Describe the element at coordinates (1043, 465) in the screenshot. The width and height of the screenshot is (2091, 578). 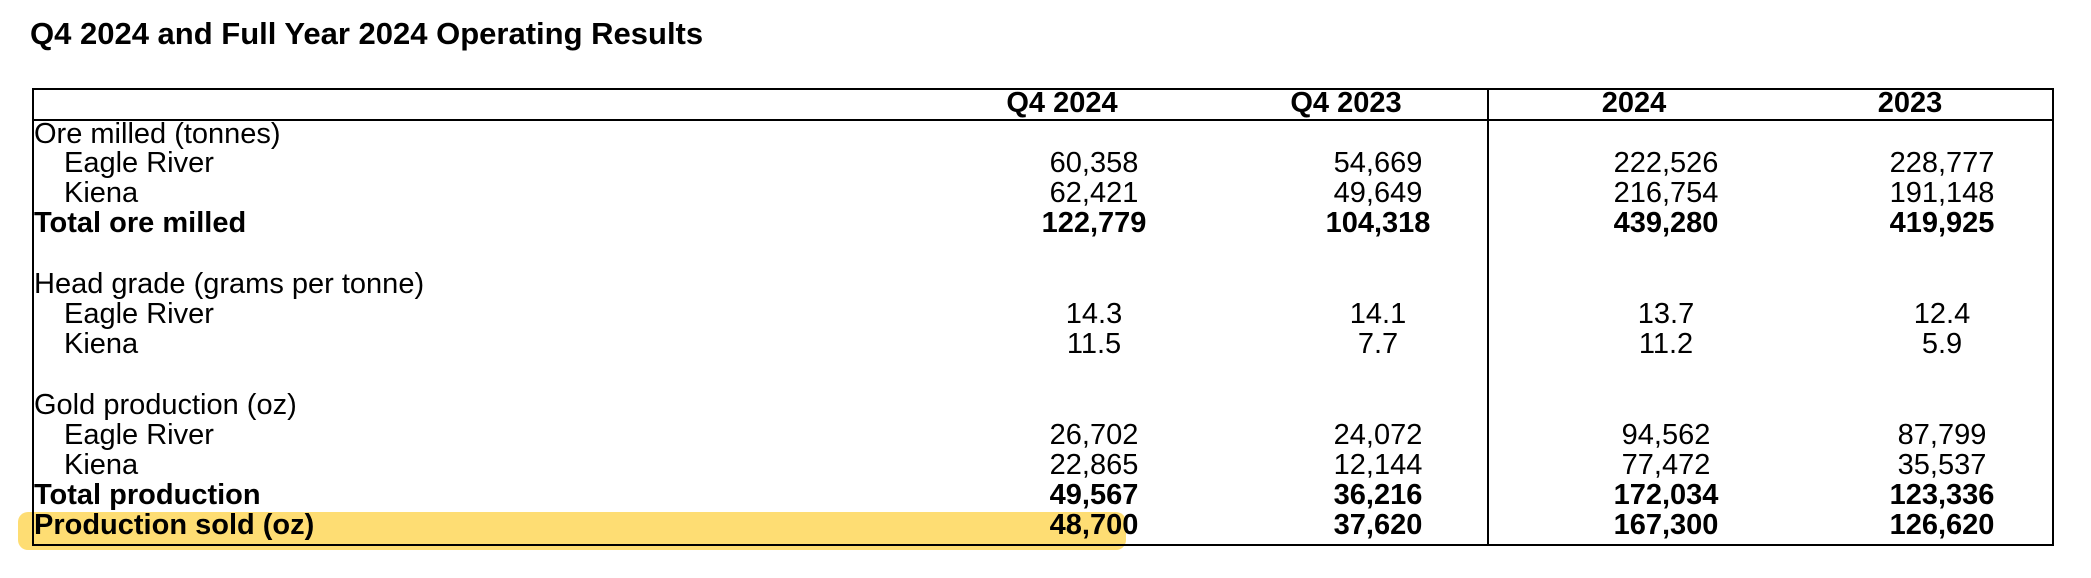
I see `table-row: Kiena 22,865 12,144 77,472 35,537` at that location.